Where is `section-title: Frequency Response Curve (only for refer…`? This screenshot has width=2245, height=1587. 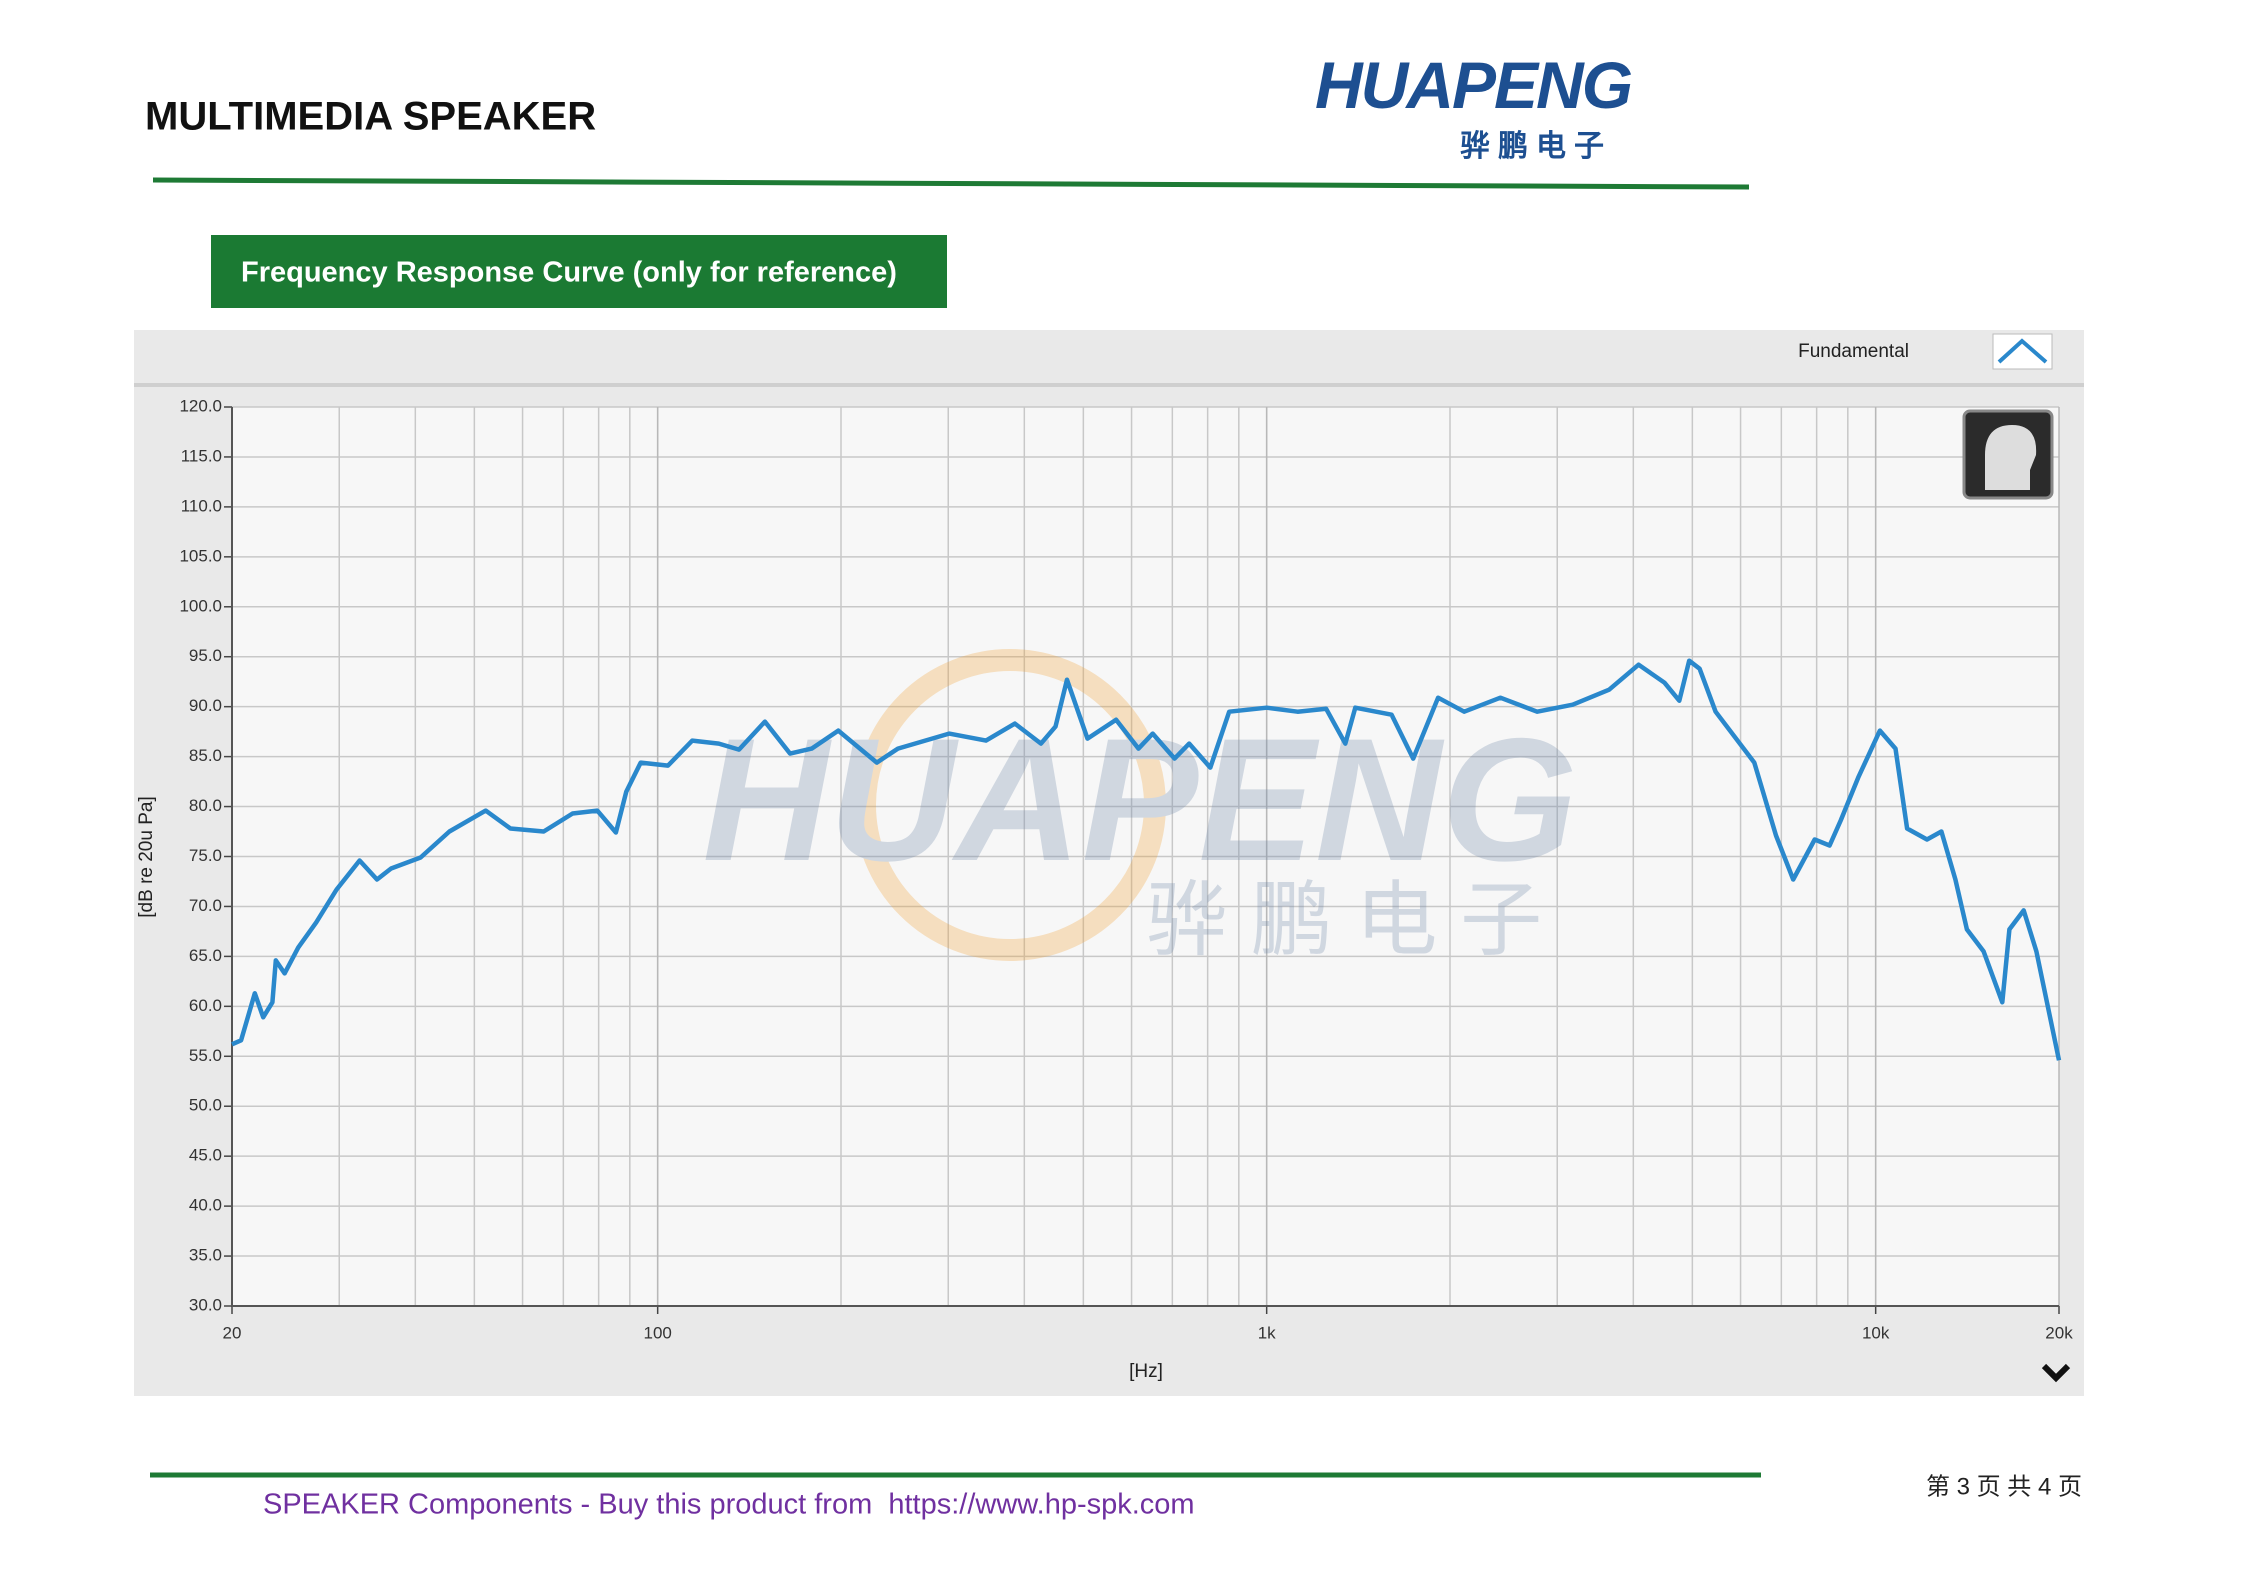
section-title: Frequency Response Curve (only for refer… is located at coordinates (569, 273).